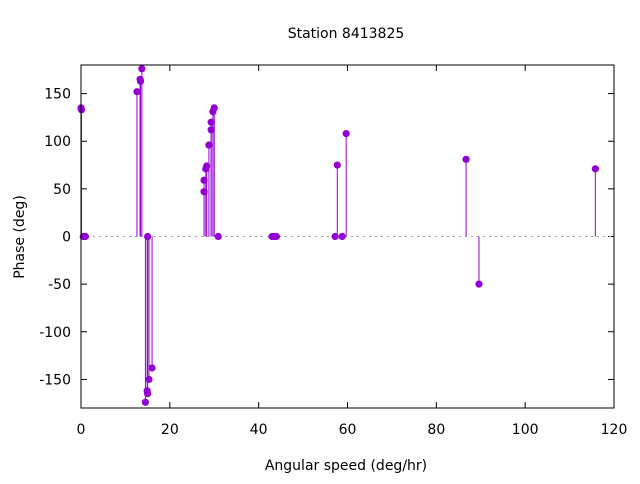 Image resolution: width=640 pixels, height=484 pixels. Describe the element at coordinates (259, 430) in the screenshot. I see `x-tick-label: 40` at that location.